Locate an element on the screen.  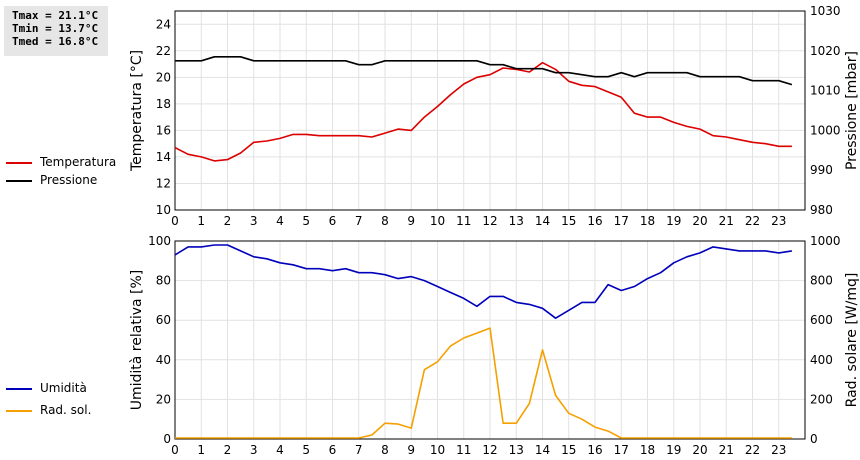
legend-swatch-temperatura is located at coordinates (19, 162).